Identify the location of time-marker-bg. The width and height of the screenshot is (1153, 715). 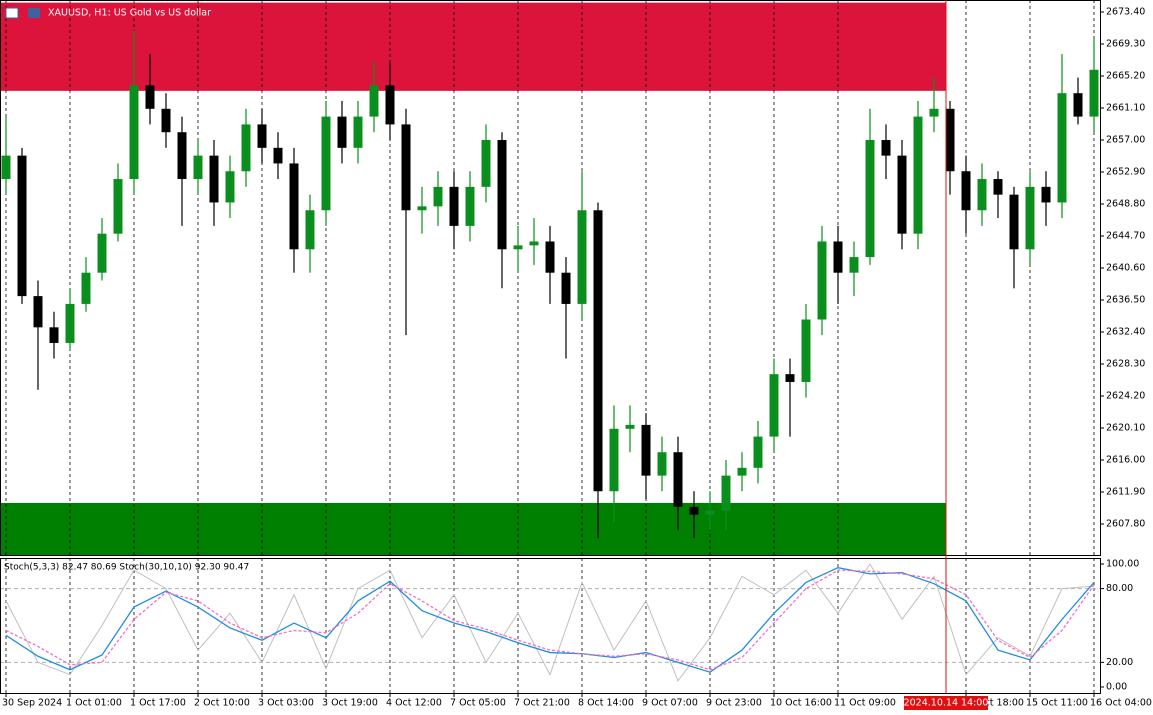
(946, 703).